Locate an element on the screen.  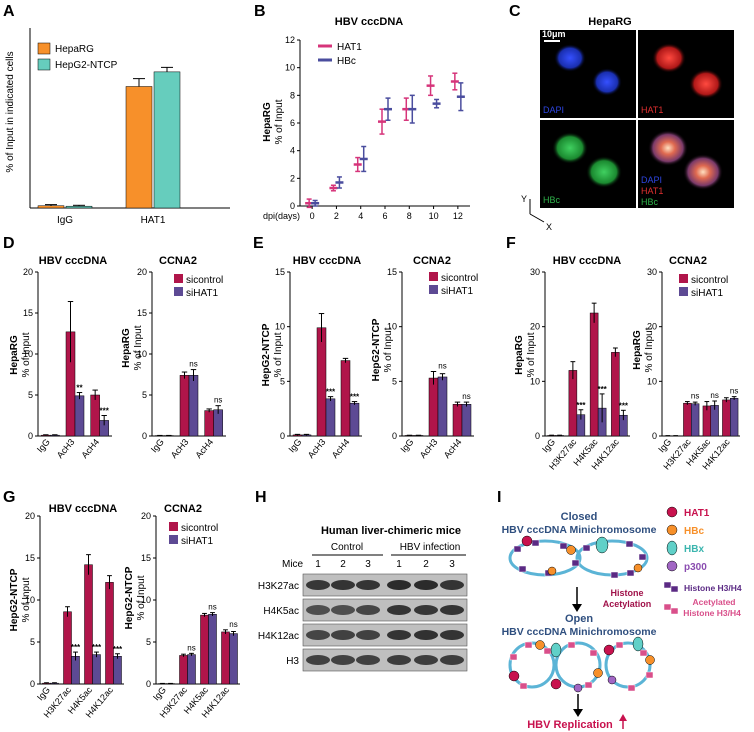
bar-heparg-igg is located at coordinates (51, 207).